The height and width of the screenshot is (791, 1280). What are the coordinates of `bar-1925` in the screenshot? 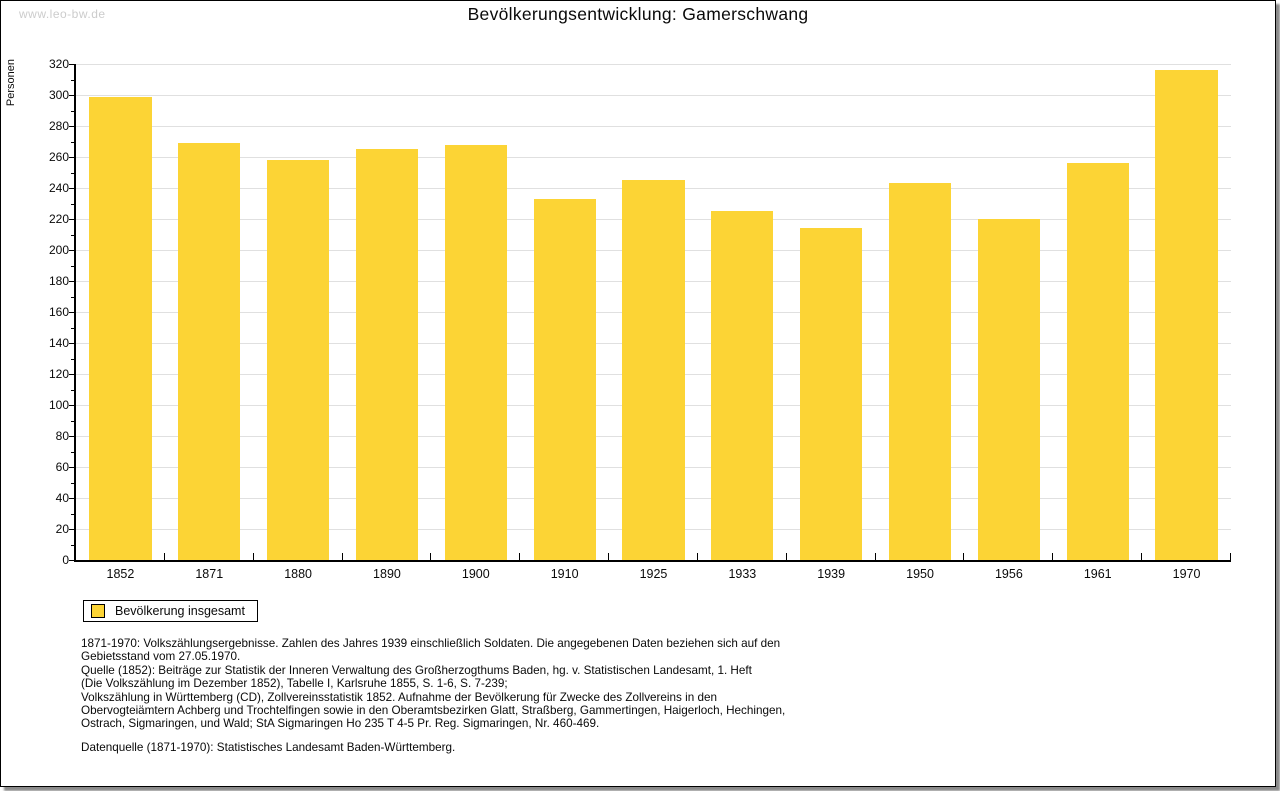 It's located at (653, 370).